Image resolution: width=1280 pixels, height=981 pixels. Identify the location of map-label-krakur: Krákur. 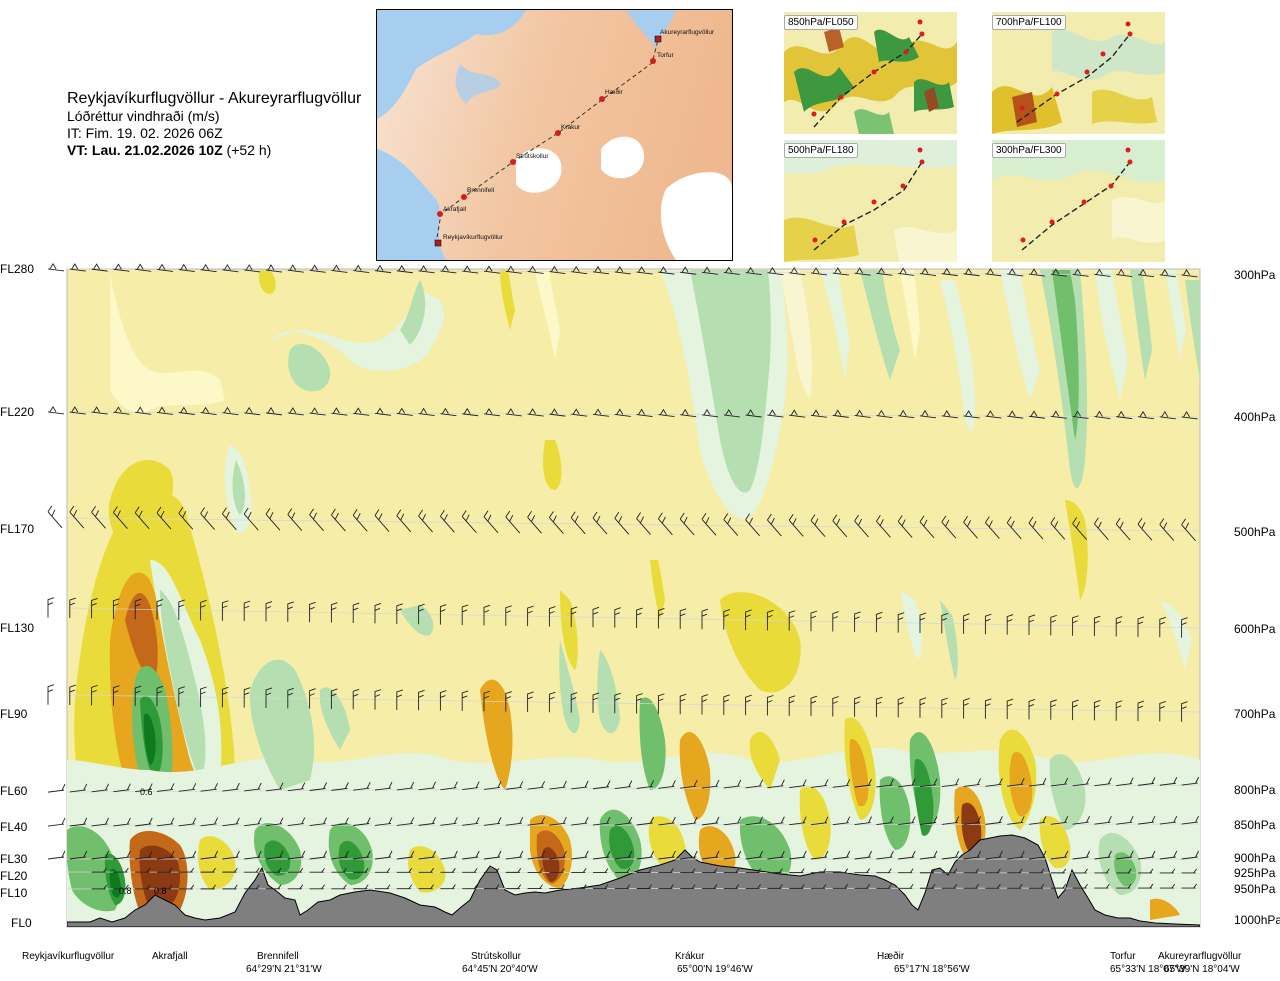
(571, 127).